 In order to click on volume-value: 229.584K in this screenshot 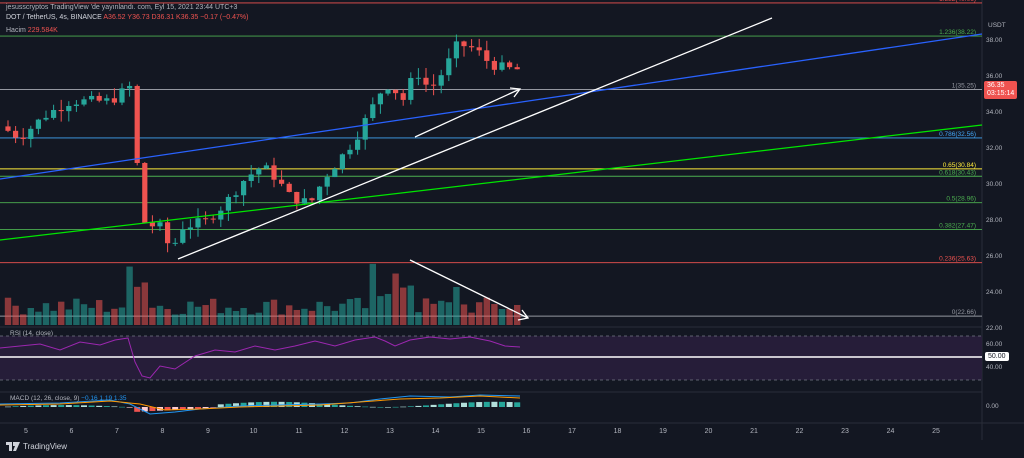, I will do `click(42, 30)`.